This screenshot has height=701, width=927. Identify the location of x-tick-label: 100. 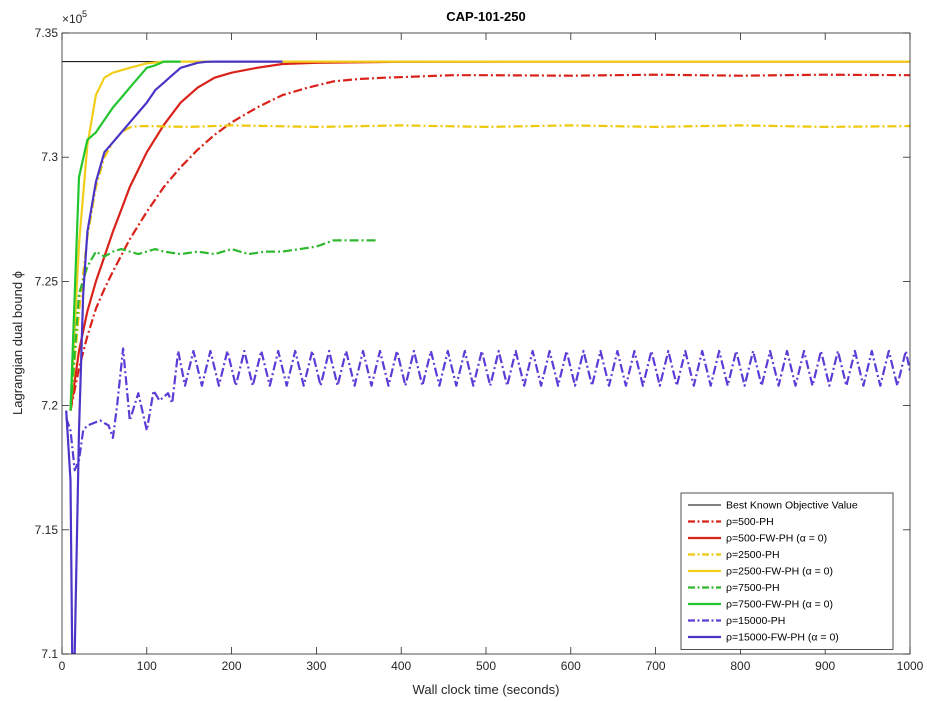
(147, 666).